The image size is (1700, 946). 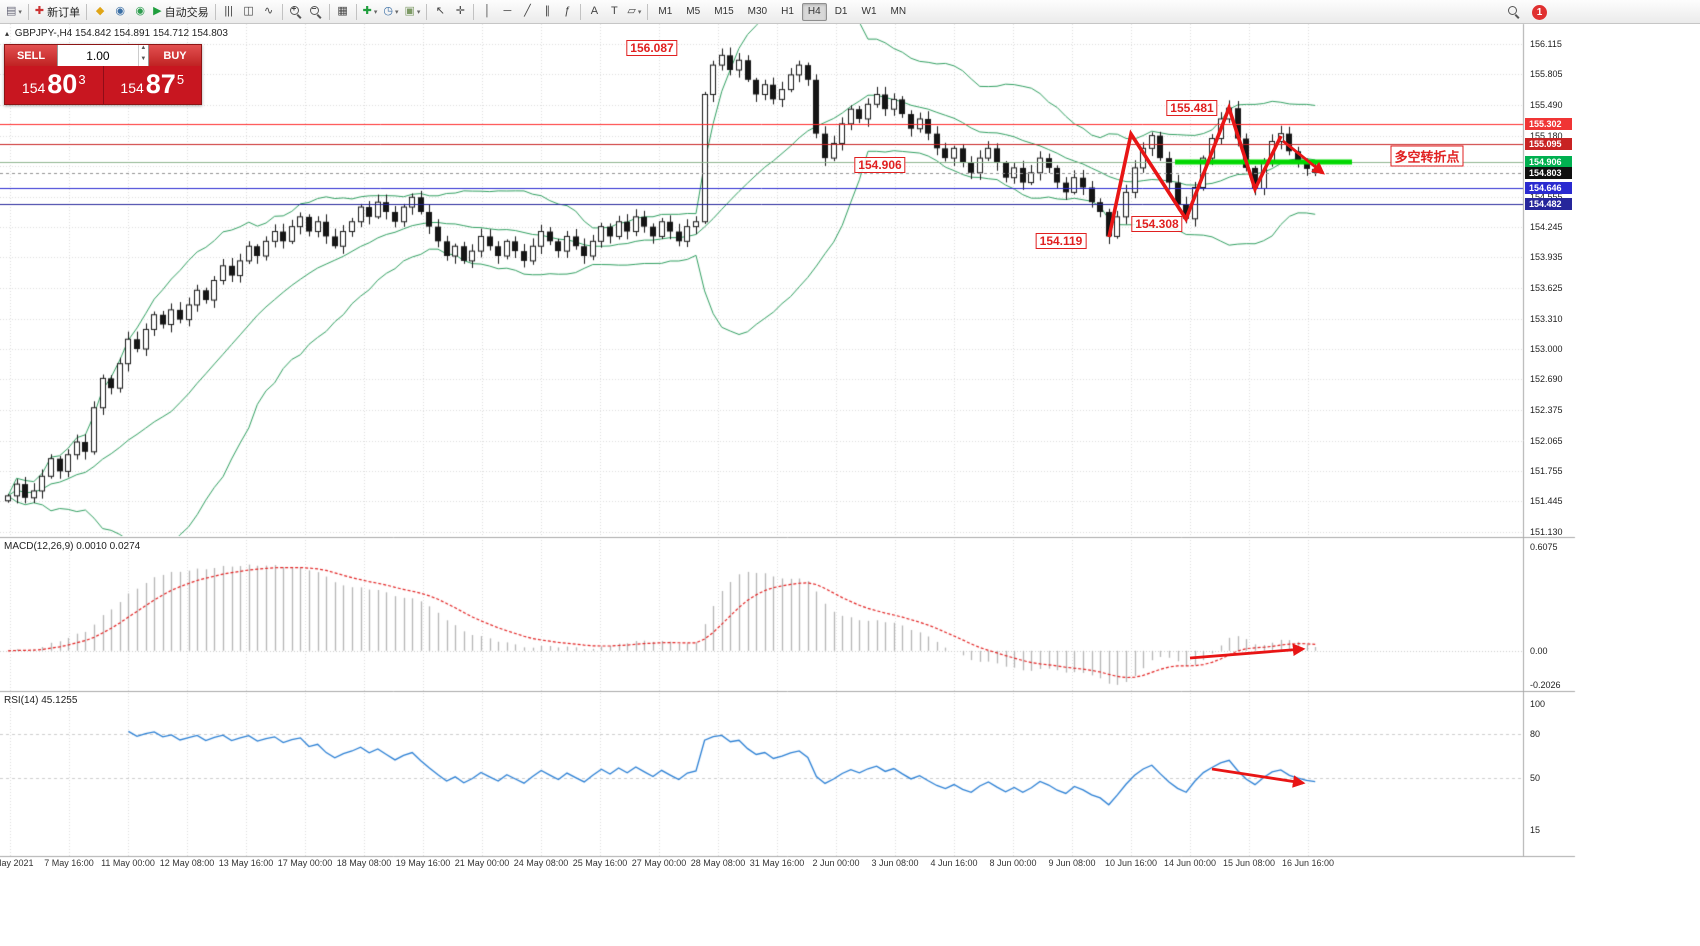 I want to click on timeframe-d1-button: D1, so click(x=841, y=12).